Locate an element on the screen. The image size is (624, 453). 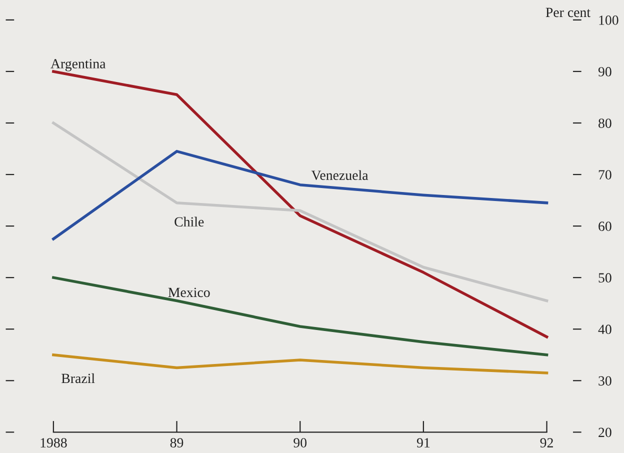
y-tick-label: 70 is located at coordinates (605, 175).